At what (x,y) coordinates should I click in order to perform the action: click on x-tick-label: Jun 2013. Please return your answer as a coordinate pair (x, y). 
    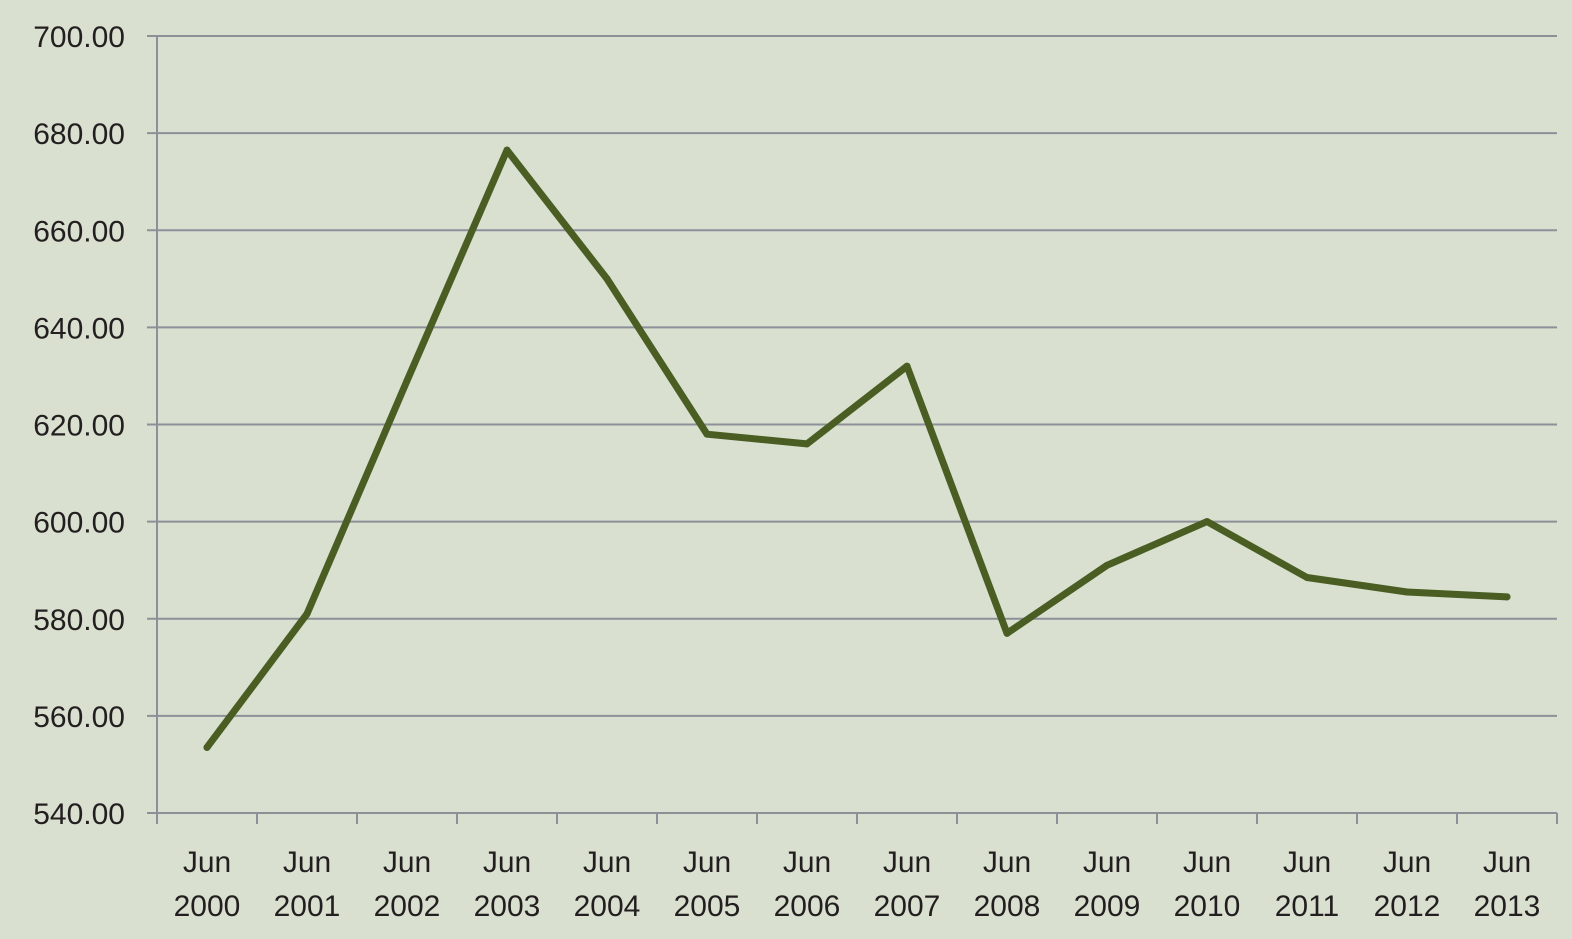
    Looking at the image, I should click on (1507, 884).